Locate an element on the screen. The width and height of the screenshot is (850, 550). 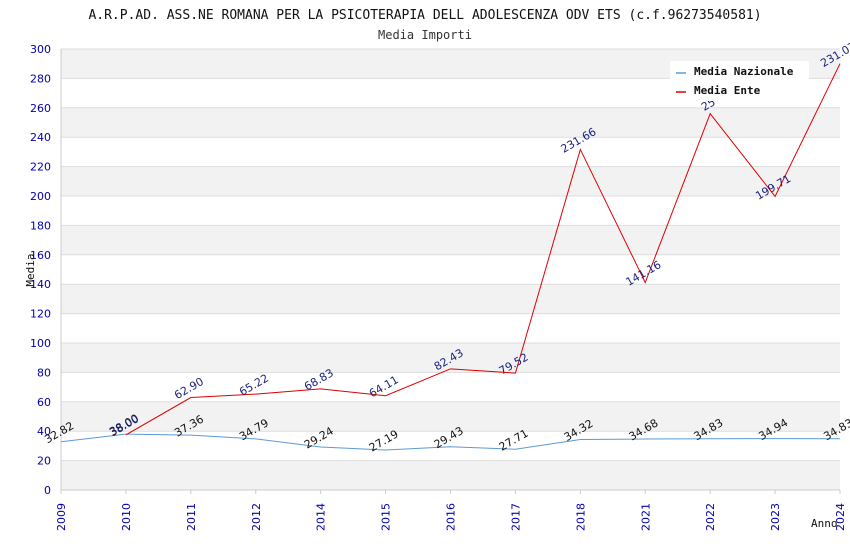
x-tick-label-2021: 2021 is located at coordinates (645, 517).